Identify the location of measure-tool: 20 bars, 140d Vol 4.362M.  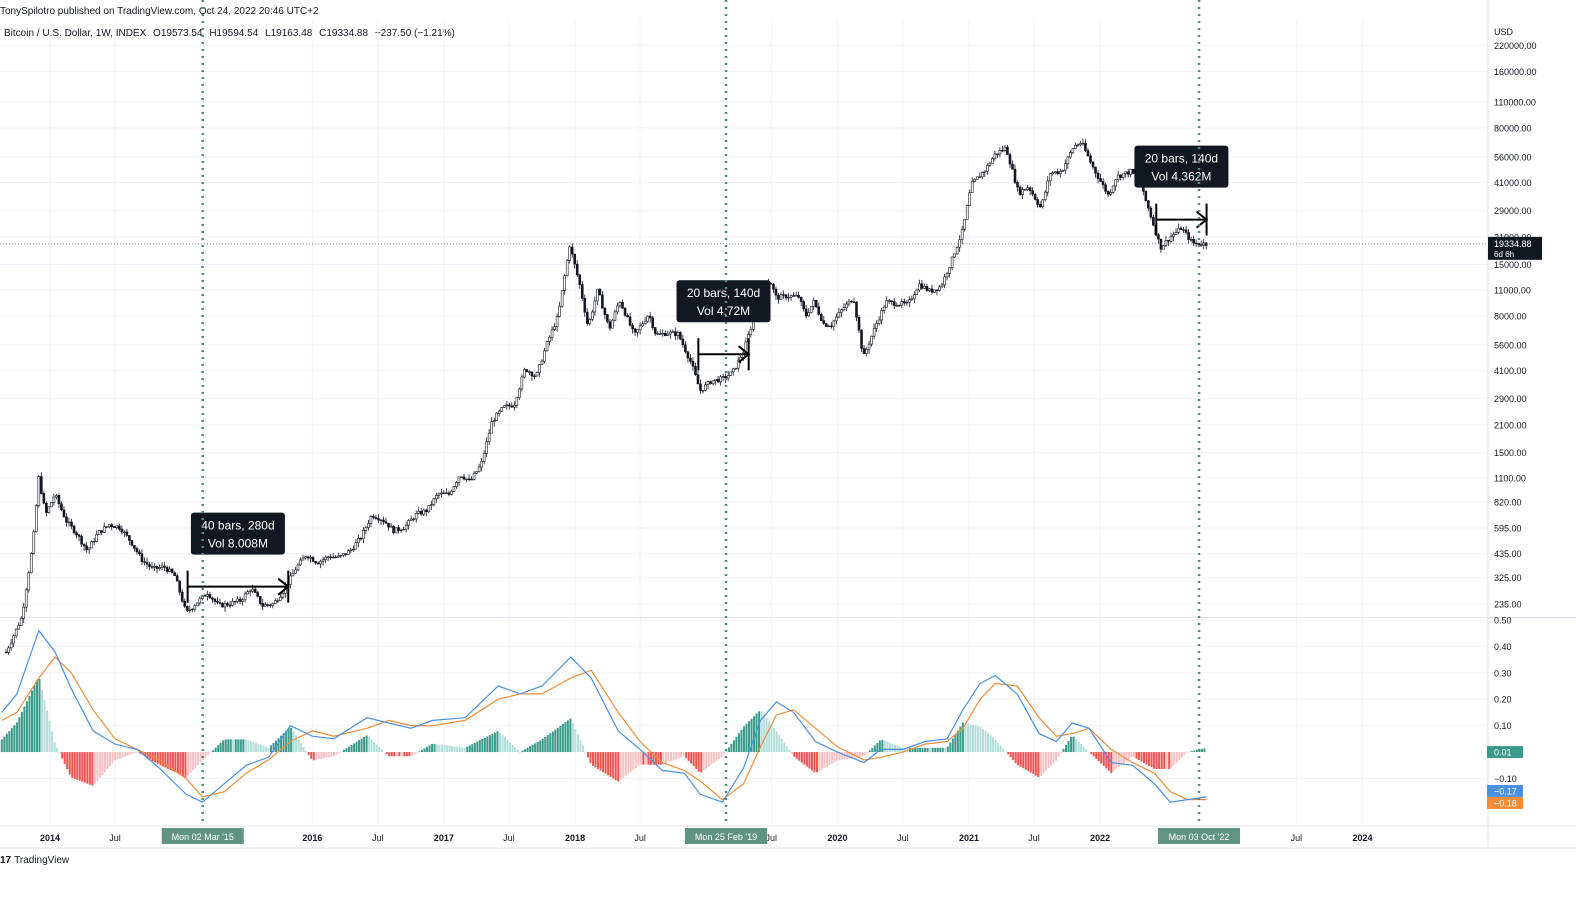
(1181, 190).